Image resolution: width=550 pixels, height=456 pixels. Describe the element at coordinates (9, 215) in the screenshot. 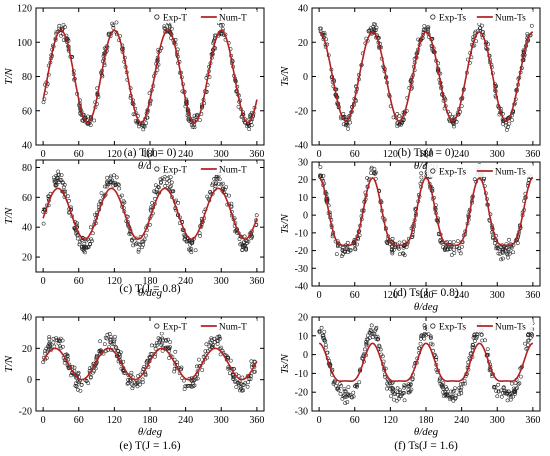

I see `y-axis-label: T/N` at that location.